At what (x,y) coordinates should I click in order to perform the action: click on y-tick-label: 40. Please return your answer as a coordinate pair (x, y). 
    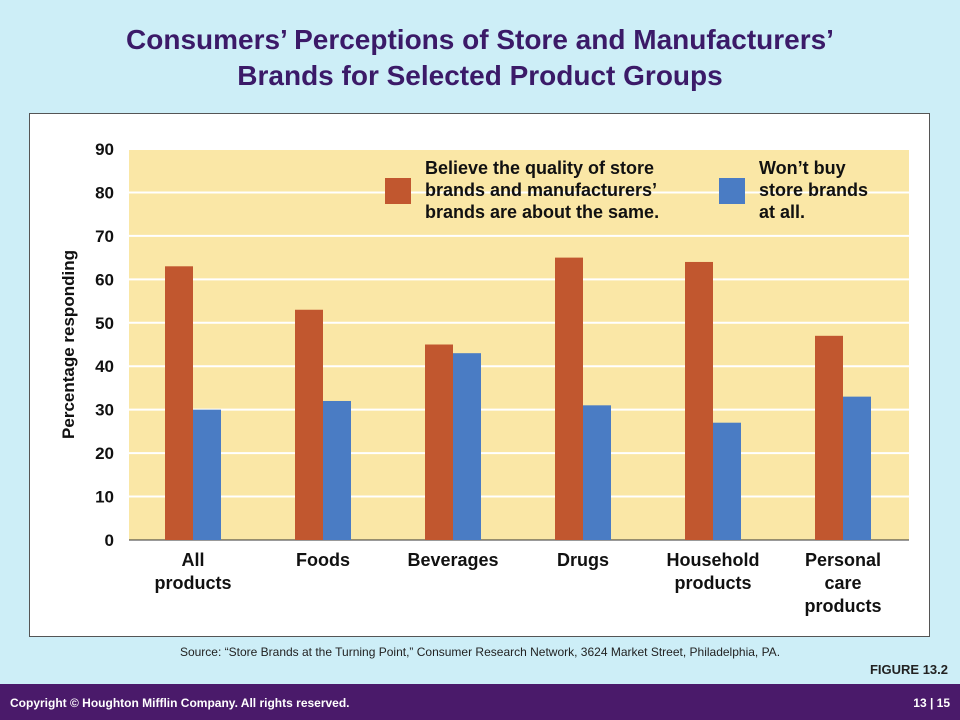
    Looking at the image, I should click on (104, 366).